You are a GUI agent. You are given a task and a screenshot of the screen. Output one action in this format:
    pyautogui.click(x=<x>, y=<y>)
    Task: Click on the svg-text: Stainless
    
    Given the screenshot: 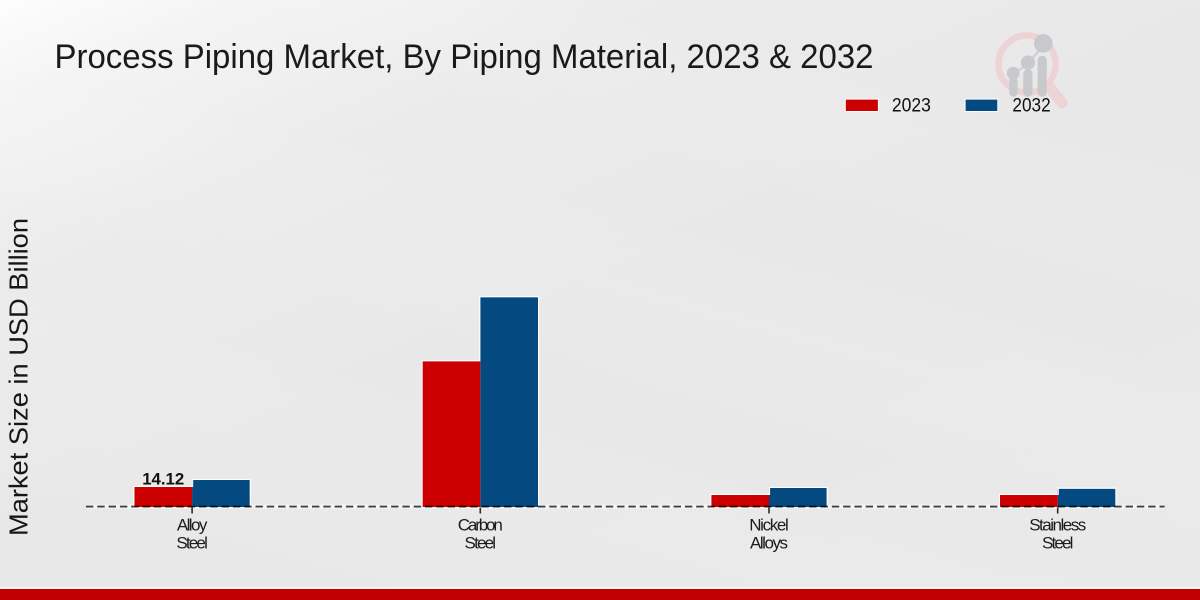 What is the action you would take?
    pyautogui.click(x=1057, y=525)
    